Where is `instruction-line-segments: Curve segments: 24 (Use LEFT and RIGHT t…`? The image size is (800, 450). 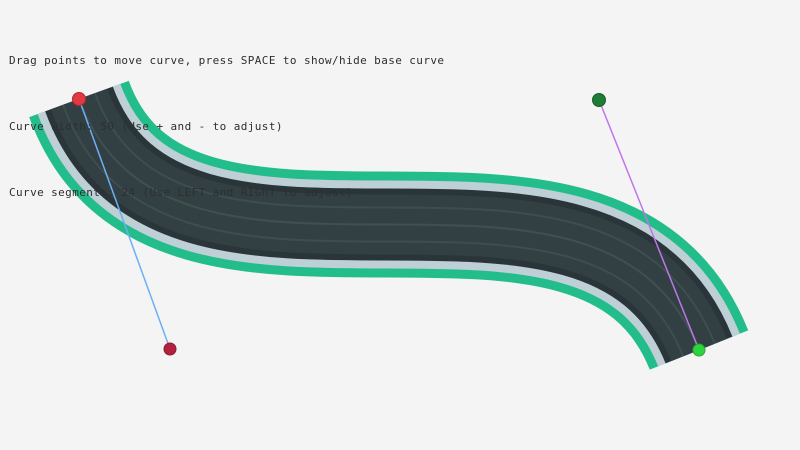
instruction-line-segments: Curve segments: 24 (Use LEFT and RIGHT t… is located at coordinates (181, 192).